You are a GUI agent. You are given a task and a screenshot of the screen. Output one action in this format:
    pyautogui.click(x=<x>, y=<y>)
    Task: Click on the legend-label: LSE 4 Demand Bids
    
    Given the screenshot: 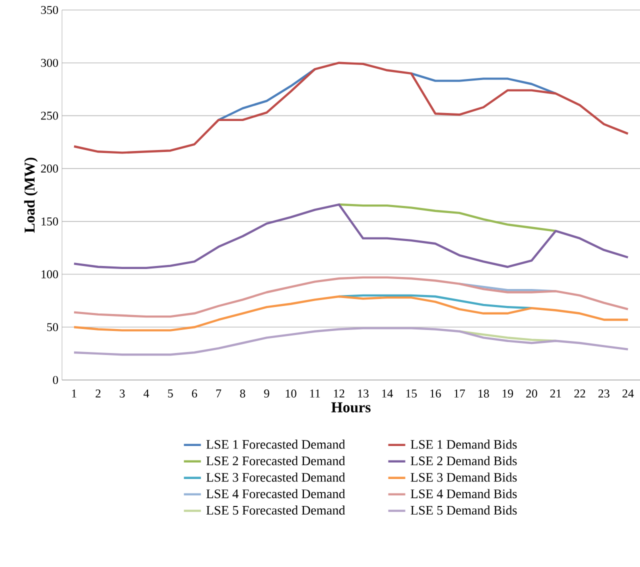 What is the action you would take?
    pyautogui.click(x=463, y=493)
    